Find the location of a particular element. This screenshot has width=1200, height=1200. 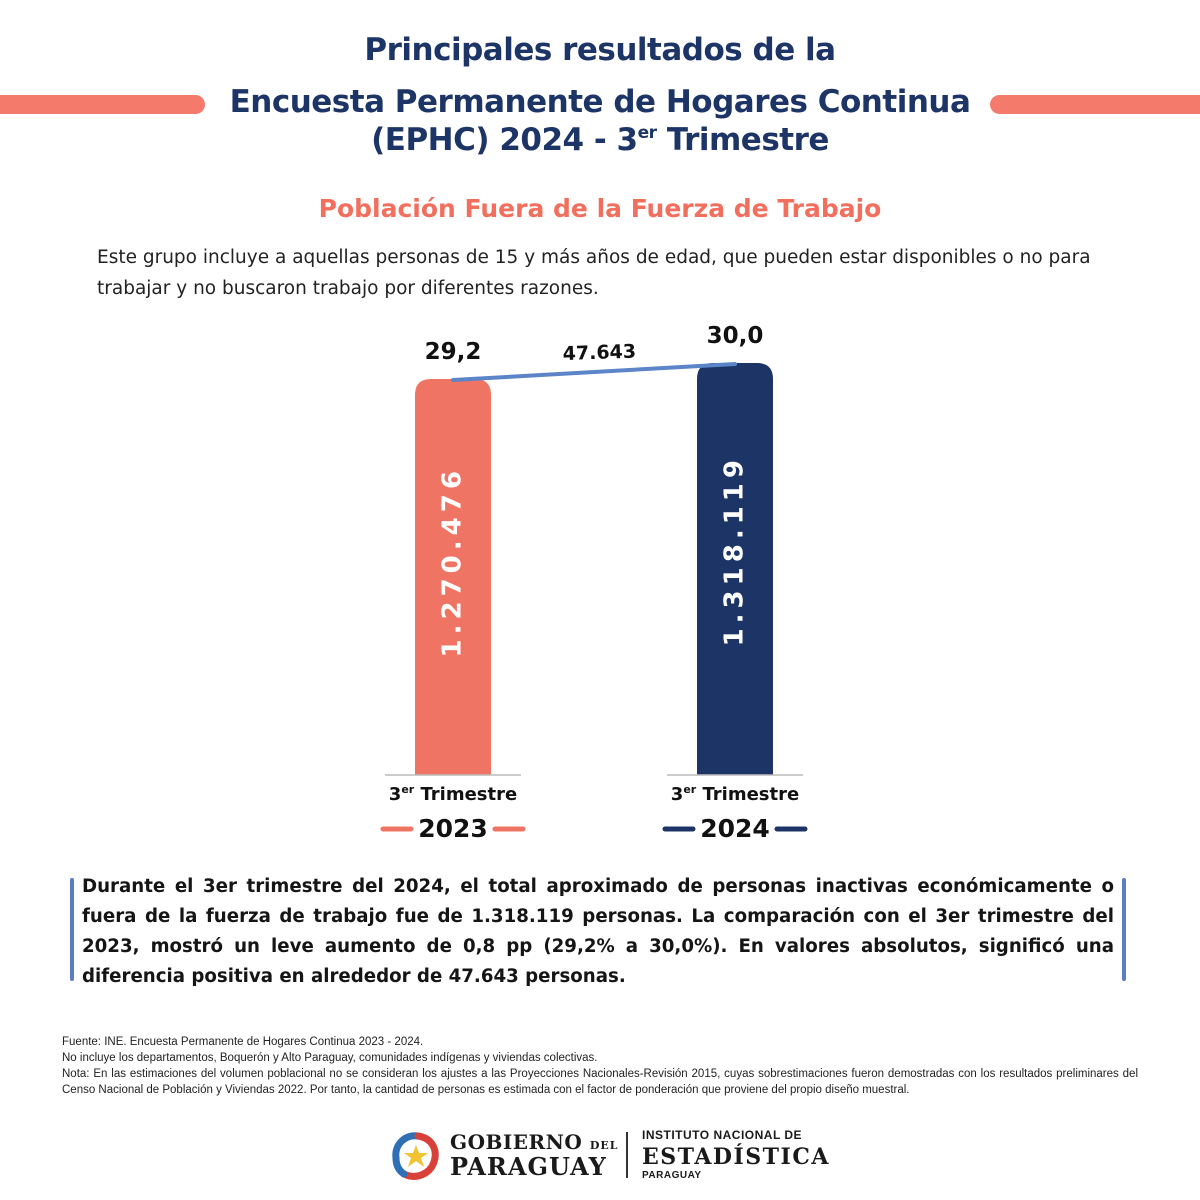

header-title-line1: Principales resultados de la is located at coordinates (600, 50).